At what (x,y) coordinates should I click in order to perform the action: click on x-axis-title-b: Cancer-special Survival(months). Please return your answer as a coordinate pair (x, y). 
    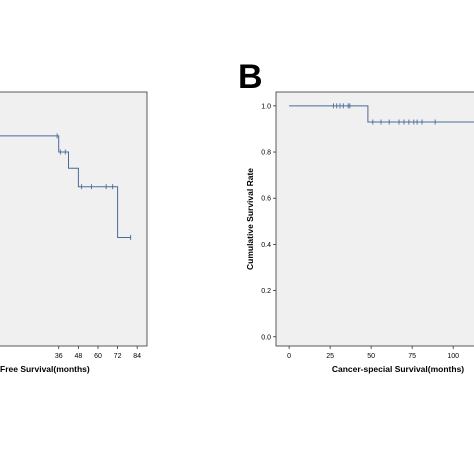
    Looking at the image, I should click on (398, 369).